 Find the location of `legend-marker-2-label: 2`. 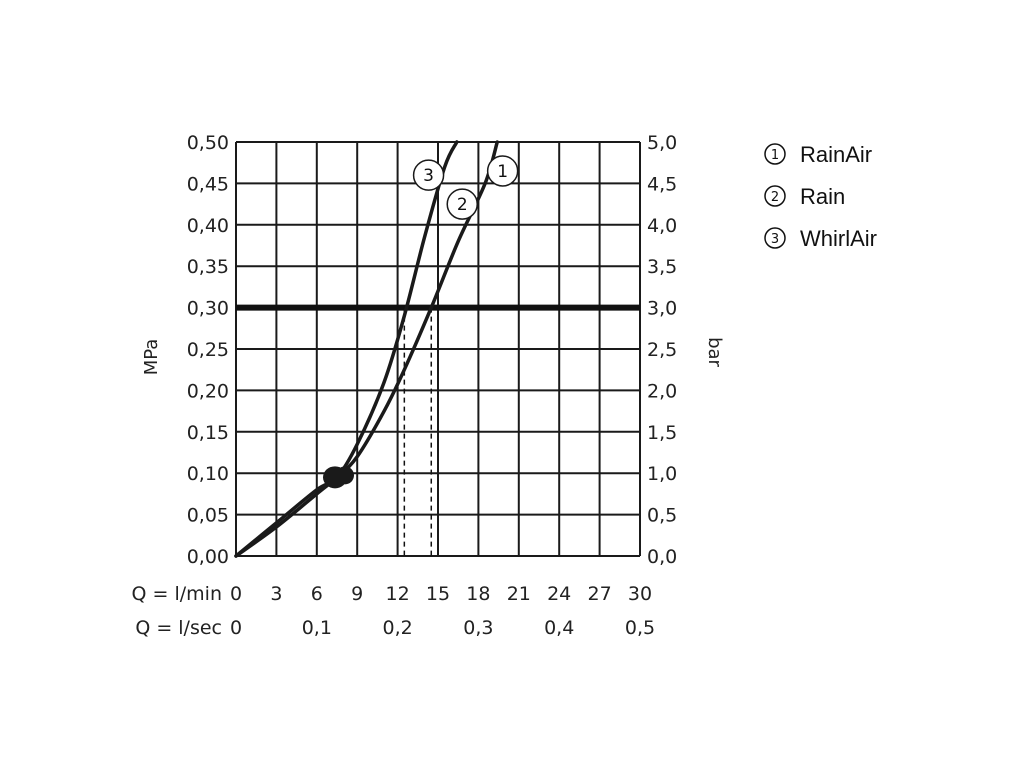

legend-marker-2-label: 2 is located at coordinates (775, 197).